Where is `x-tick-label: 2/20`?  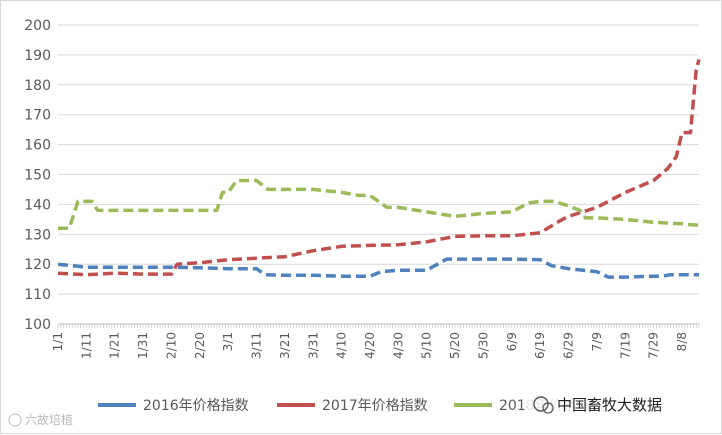
x-tick-label: 2/20 is located at coordinates (200, 345).